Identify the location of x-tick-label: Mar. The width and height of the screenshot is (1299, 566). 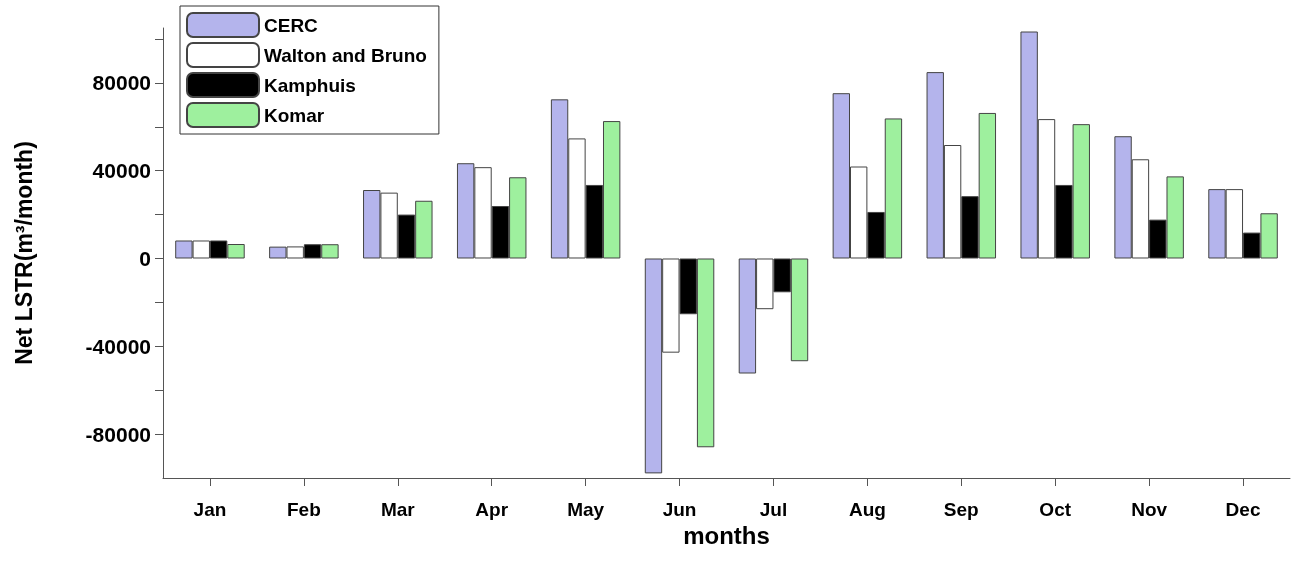
(398, 509).